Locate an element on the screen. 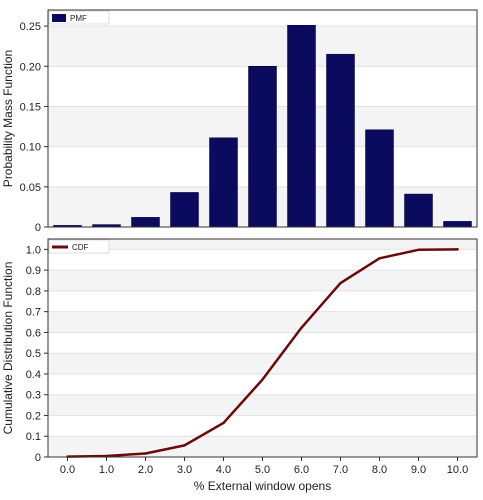  pmf-y-tick-label: 0.15 is located at coordinates (30, 107).